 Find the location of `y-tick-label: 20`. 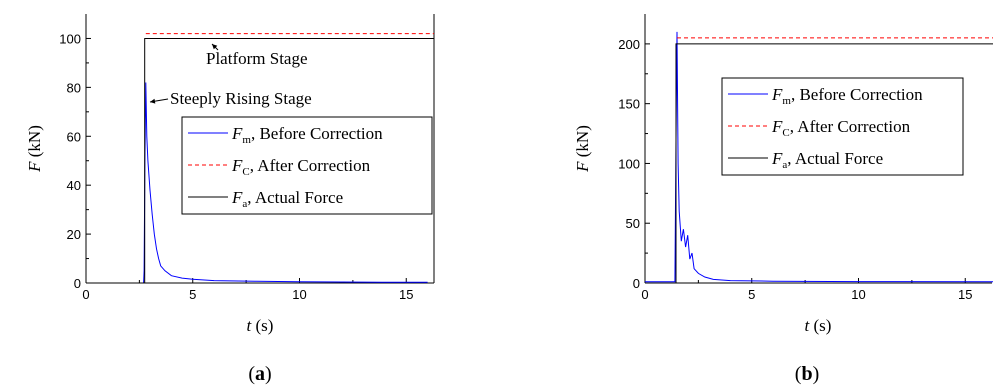

y-tick-label: 20 is located at coordinates (74, 234).